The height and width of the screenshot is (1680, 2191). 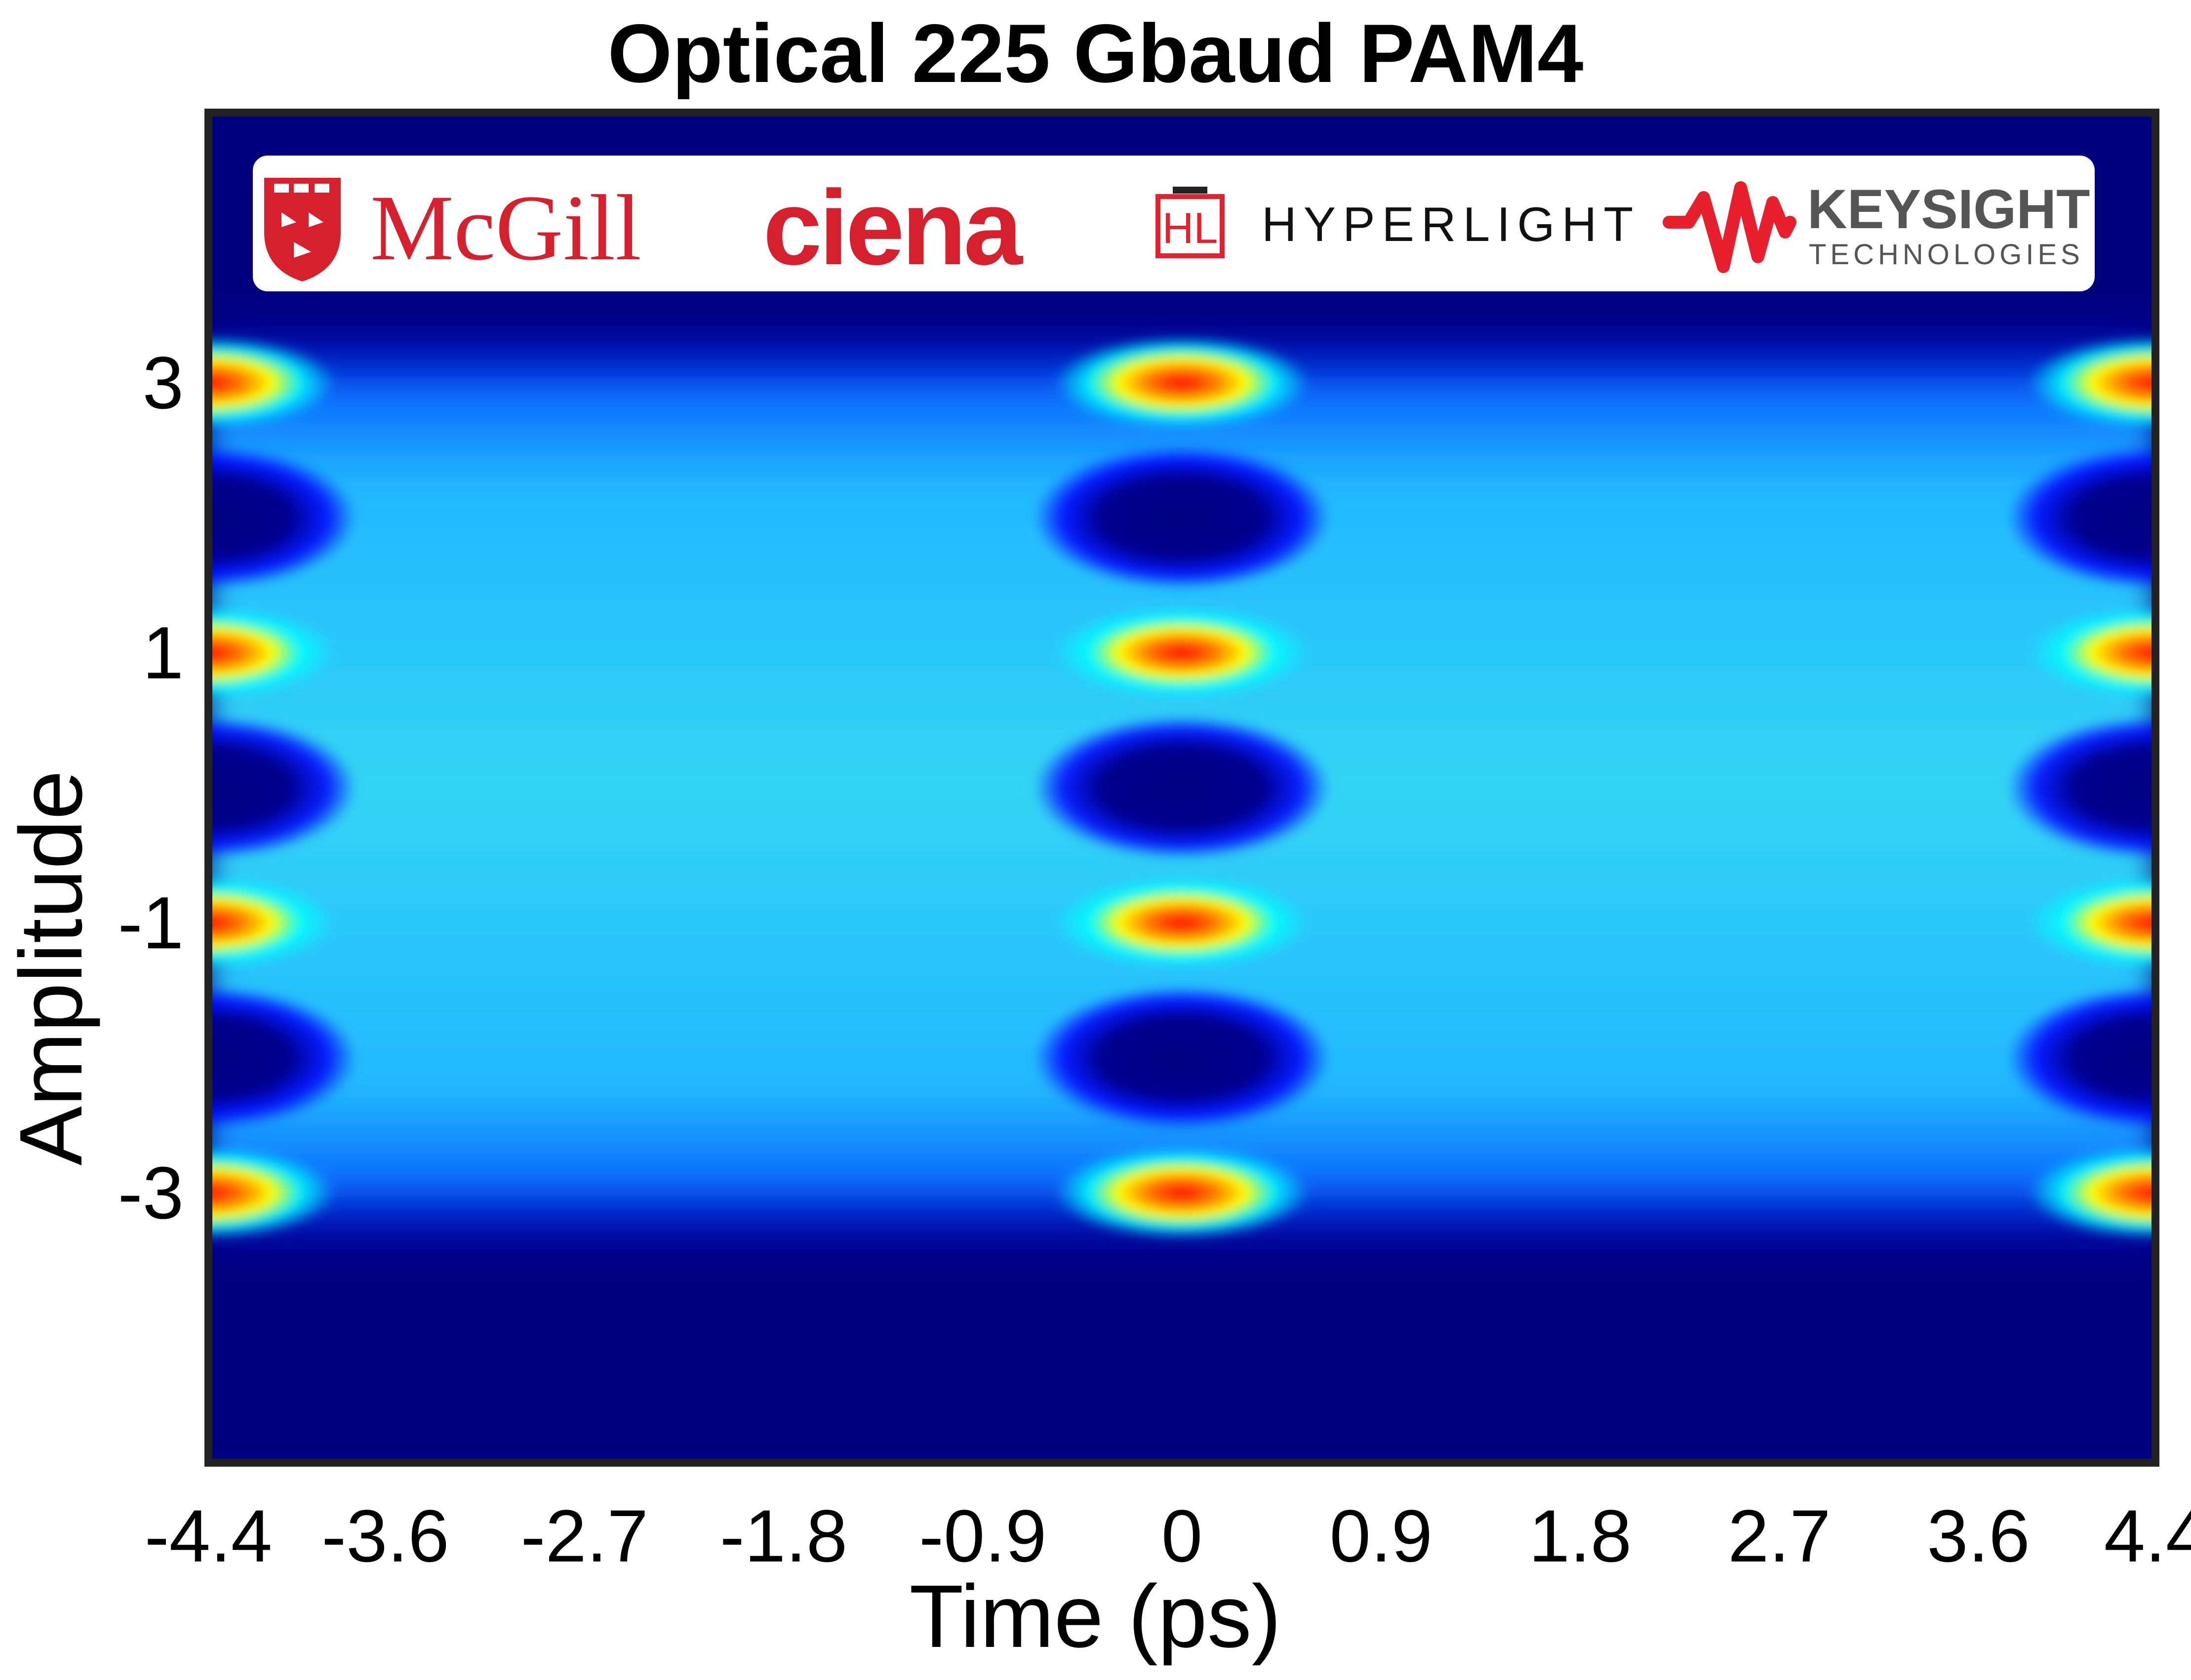 I want to click on y-tick-label: -3, so click(x=151, y=1192).